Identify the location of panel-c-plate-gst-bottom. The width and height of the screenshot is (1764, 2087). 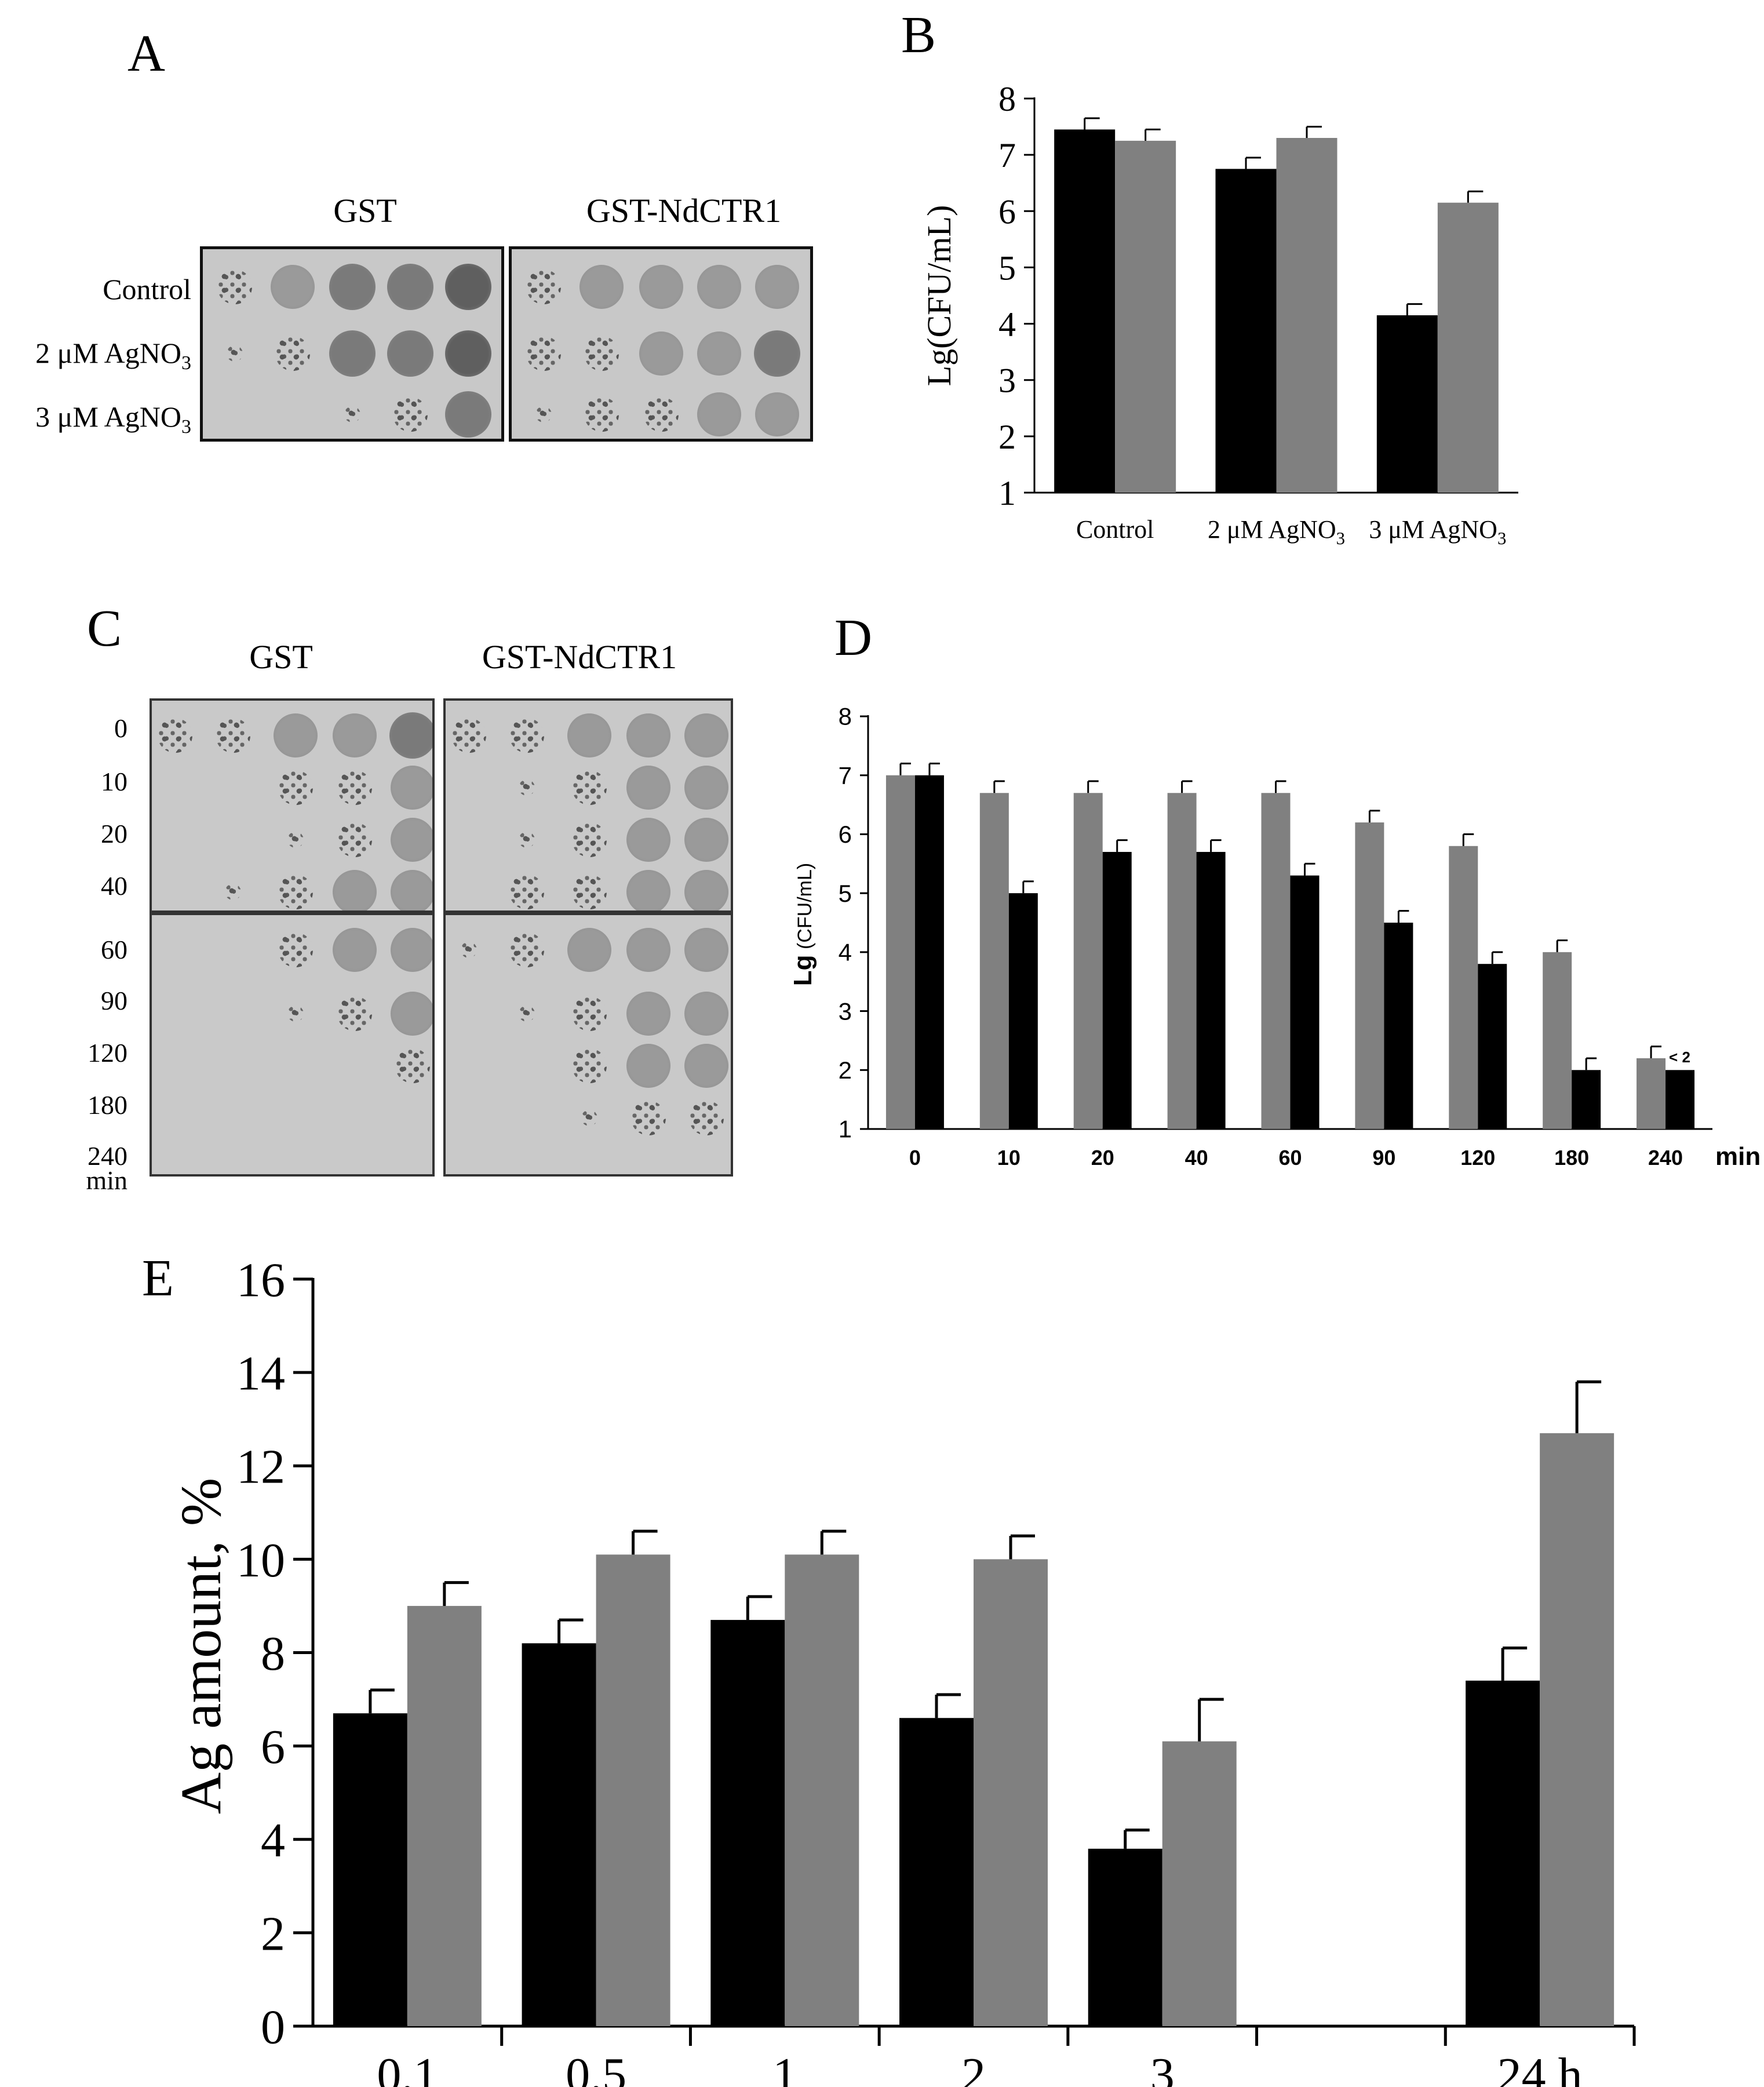
(292, 1045).